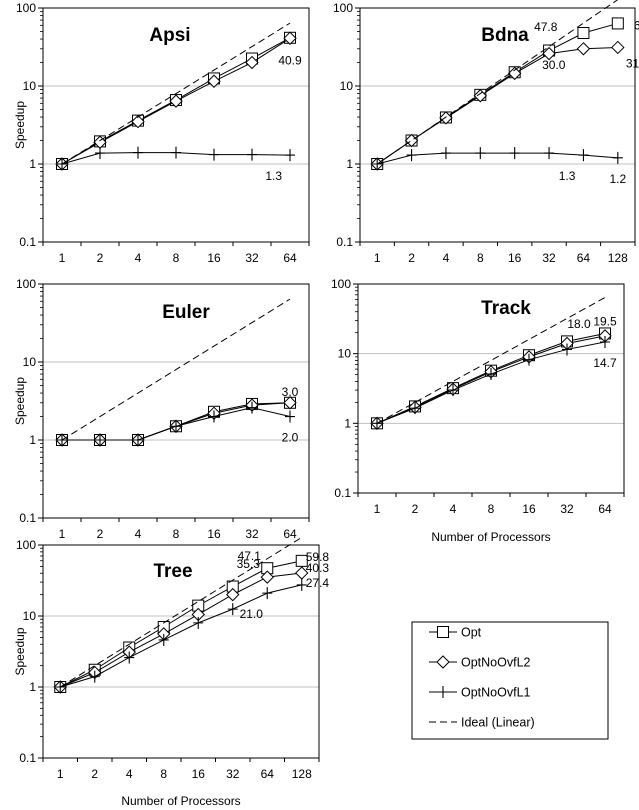  What do you see at coordinates (546, 27) in the screenshot?
I see `data-label: 47.8` at bounding box center [546, 27].